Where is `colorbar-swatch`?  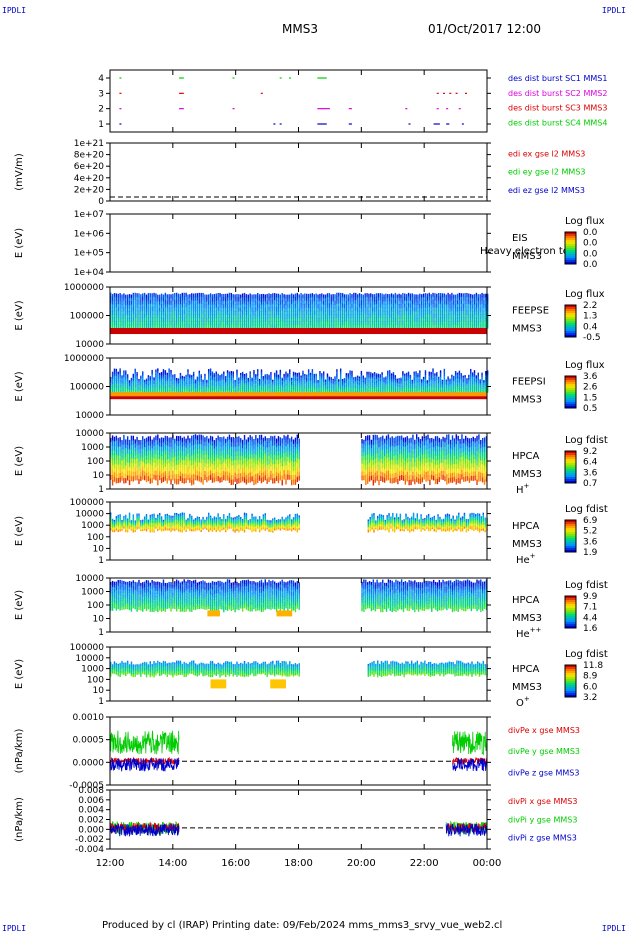
colorbar-swatch is located at coordinates (570, 407).